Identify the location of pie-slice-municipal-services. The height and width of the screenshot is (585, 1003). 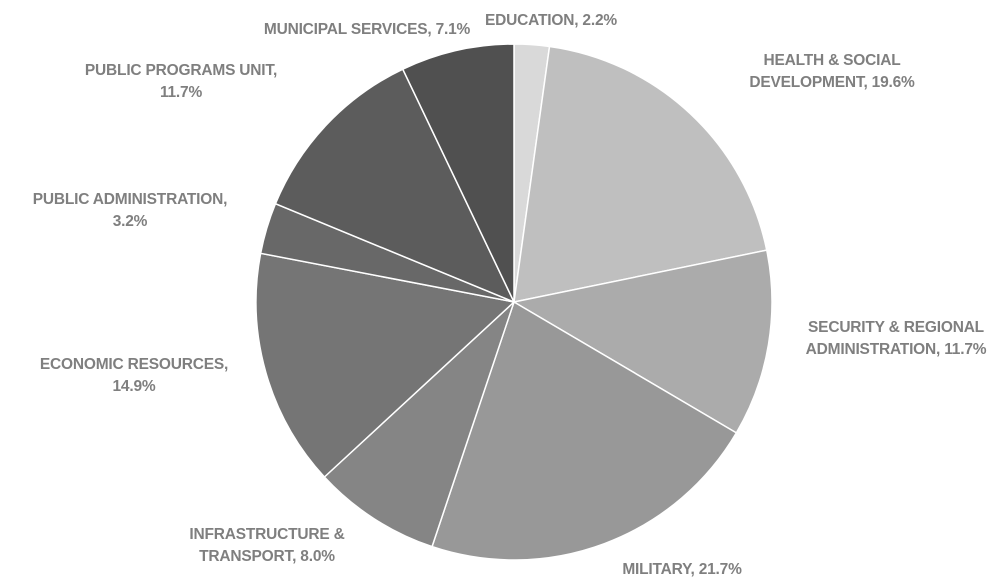
(458, 173).